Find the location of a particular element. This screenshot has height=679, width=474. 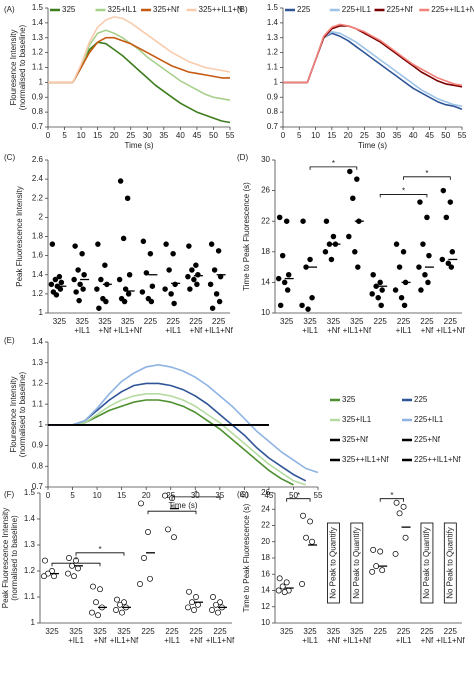

note-text: No Peak to Quantify is located at coordinates (356, 563).